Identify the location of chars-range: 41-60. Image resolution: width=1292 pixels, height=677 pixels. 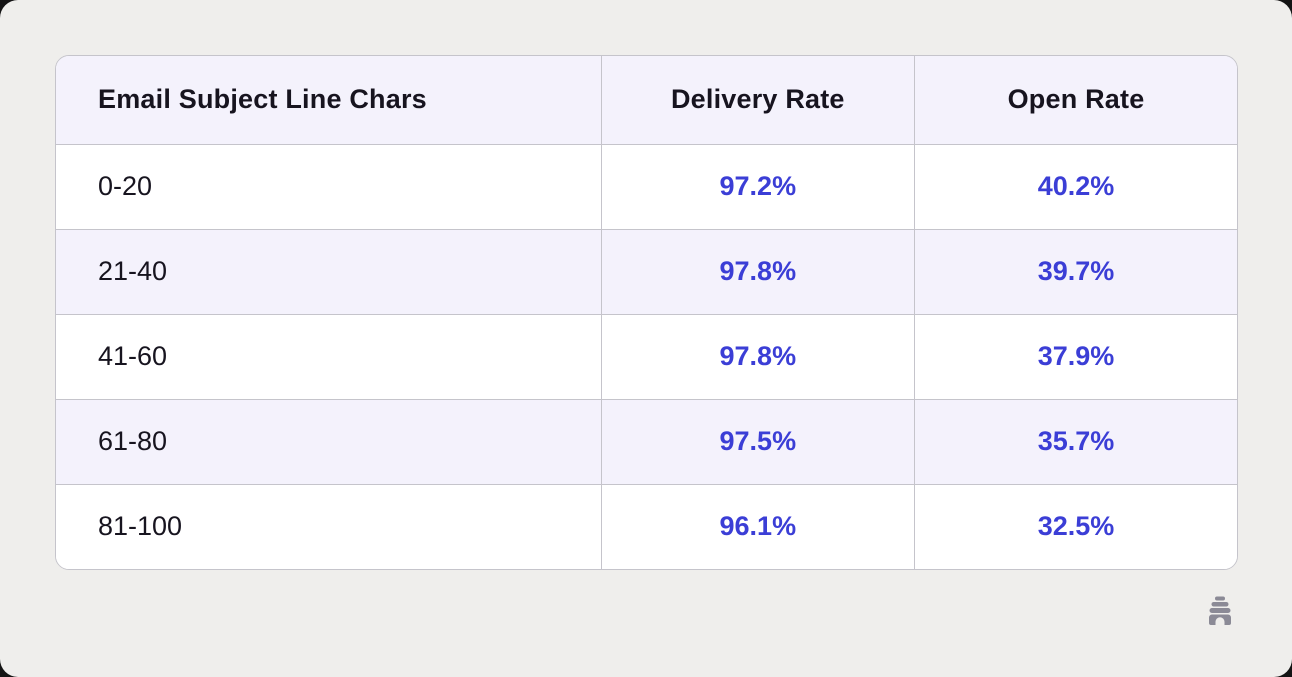
(329, 356).